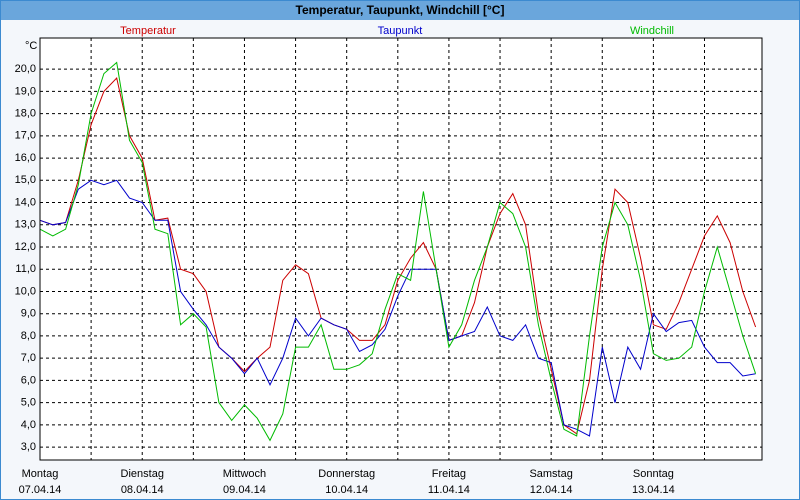  What do you see at coordinates (28, 380) in the screenshot?
I see `y-tick-label: 6,0` at bounding box center [28, 380].